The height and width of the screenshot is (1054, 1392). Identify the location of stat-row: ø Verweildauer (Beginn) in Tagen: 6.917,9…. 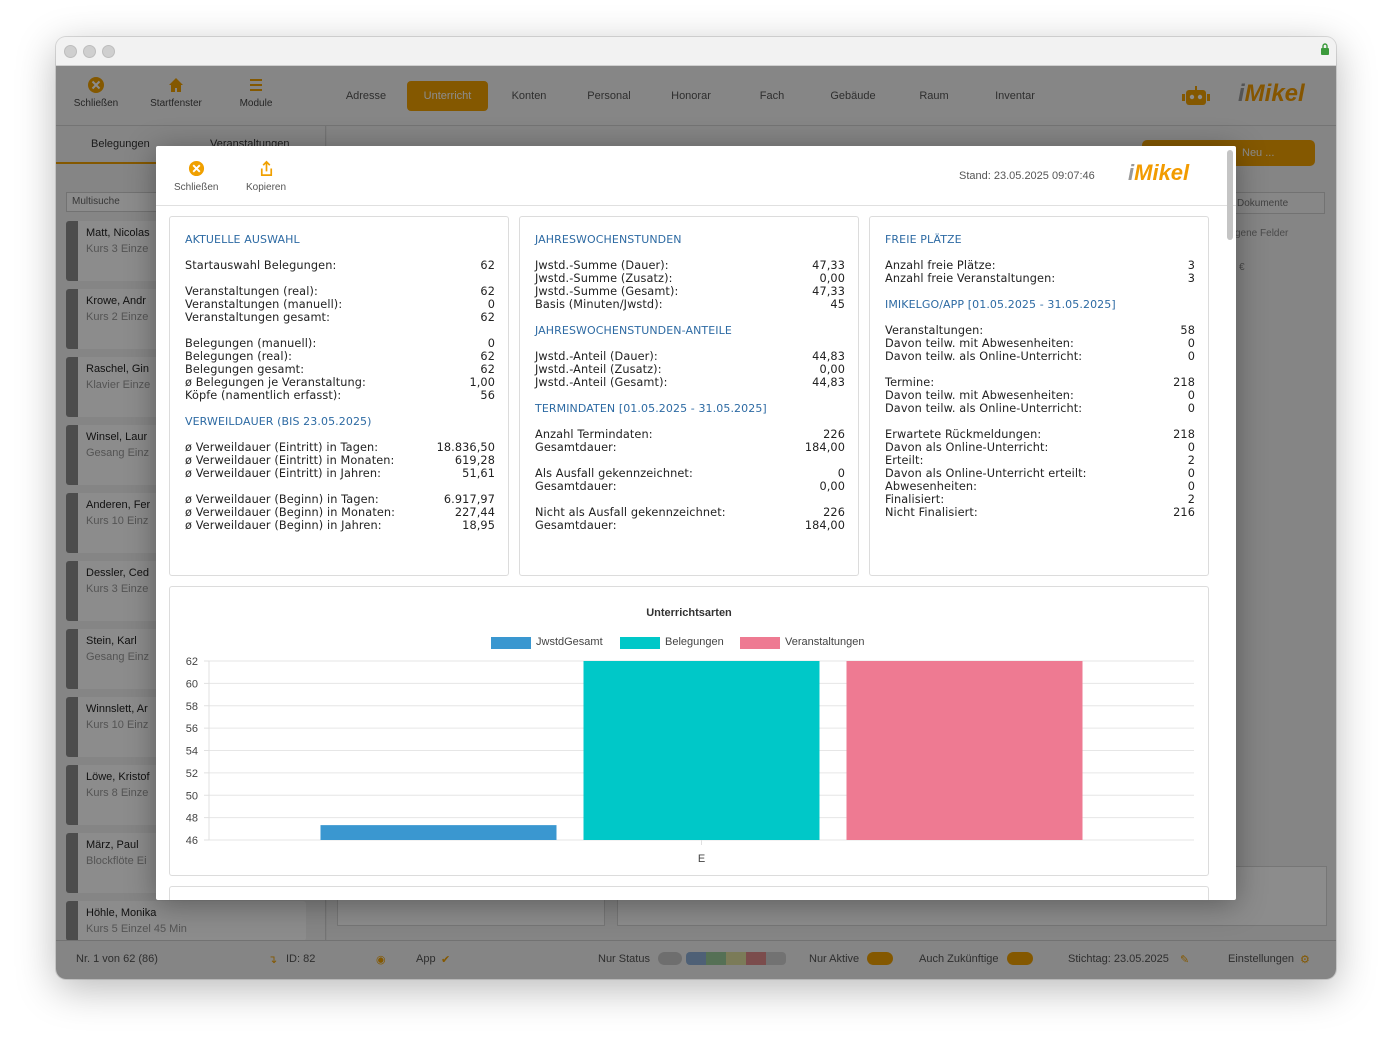
(340, 499).